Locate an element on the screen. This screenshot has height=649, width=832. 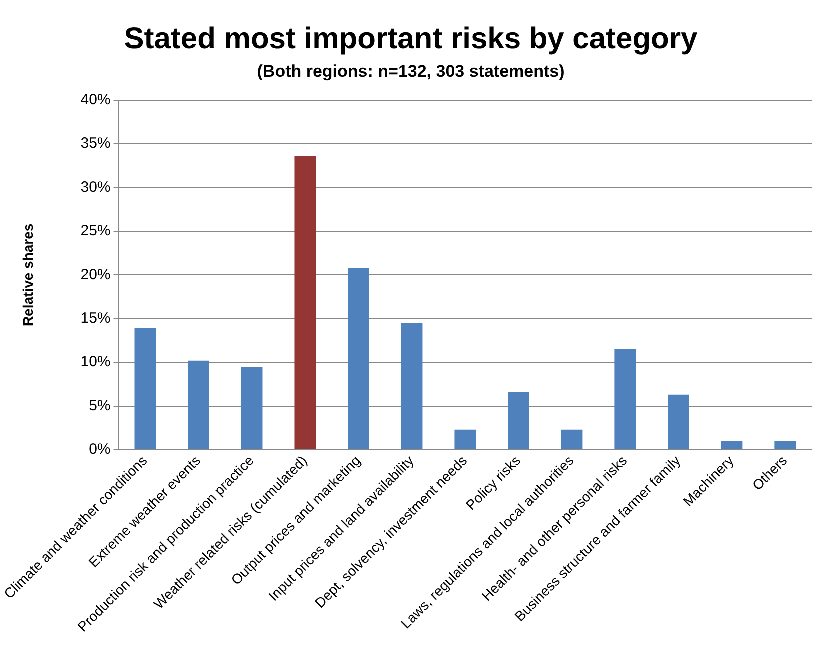
y-tick-label: 25% is located at coordinates (95, 231).